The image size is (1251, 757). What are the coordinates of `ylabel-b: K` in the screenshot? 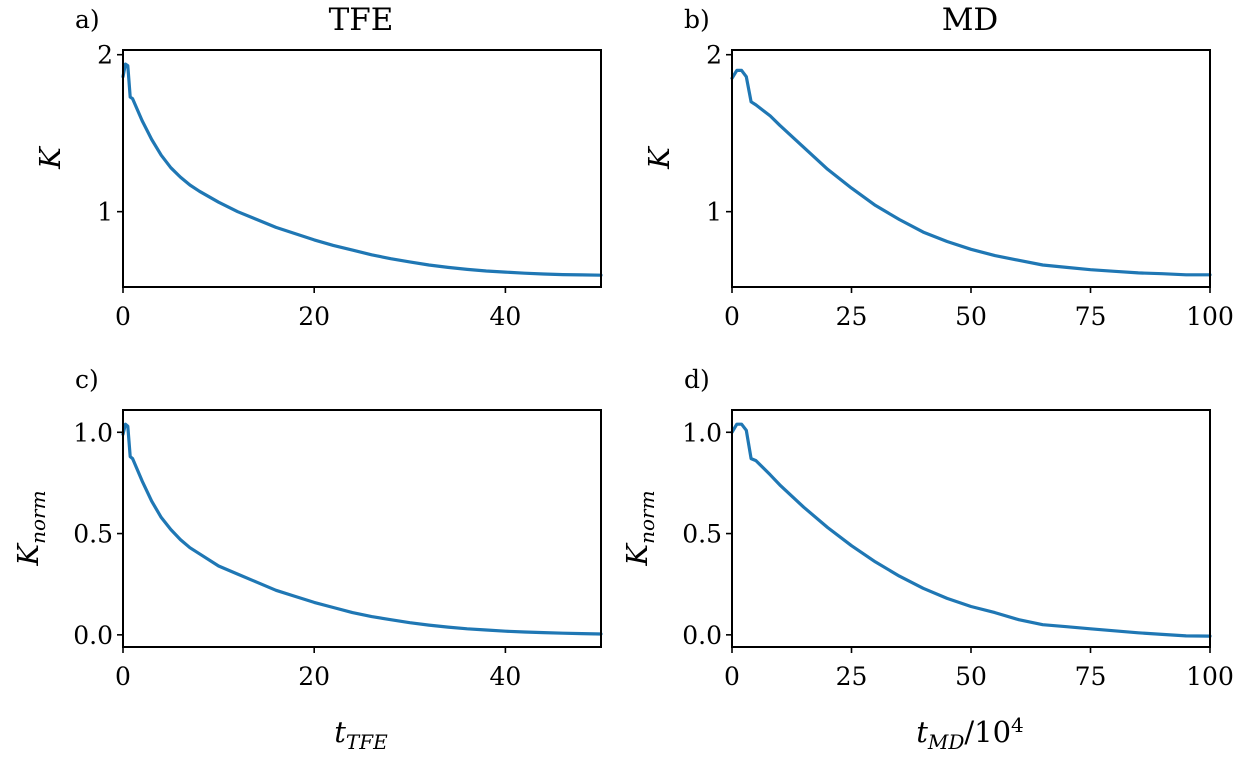 It's located at (659, 157).